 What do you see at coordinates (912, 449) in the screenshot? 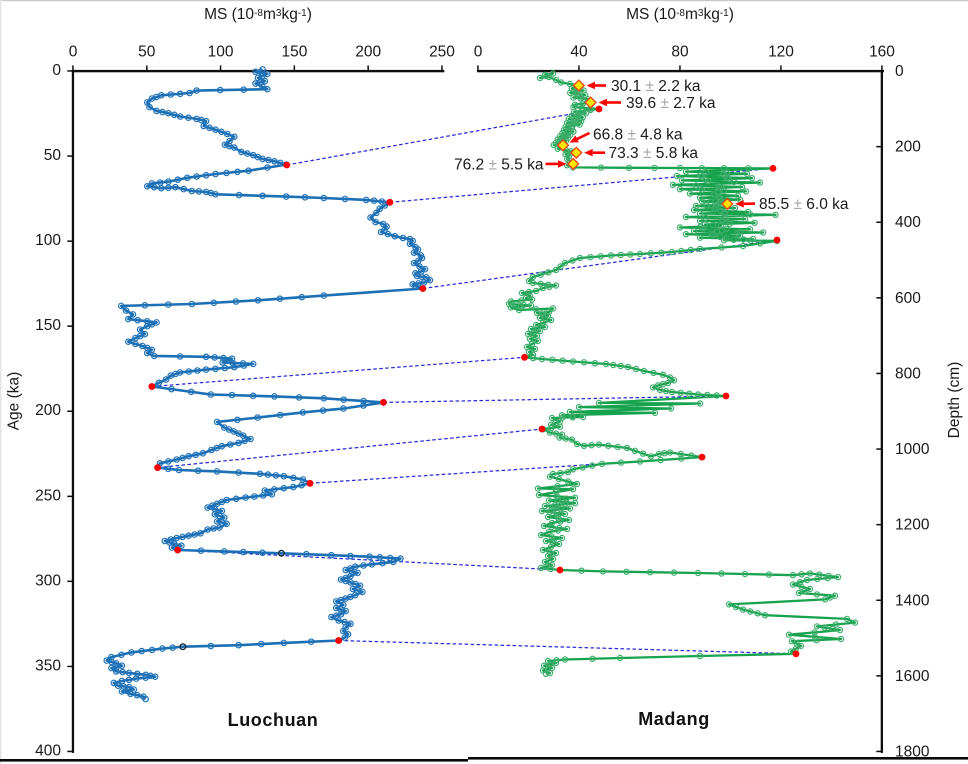
I see `svg-text: 1000` at bounding box center [912, 449].